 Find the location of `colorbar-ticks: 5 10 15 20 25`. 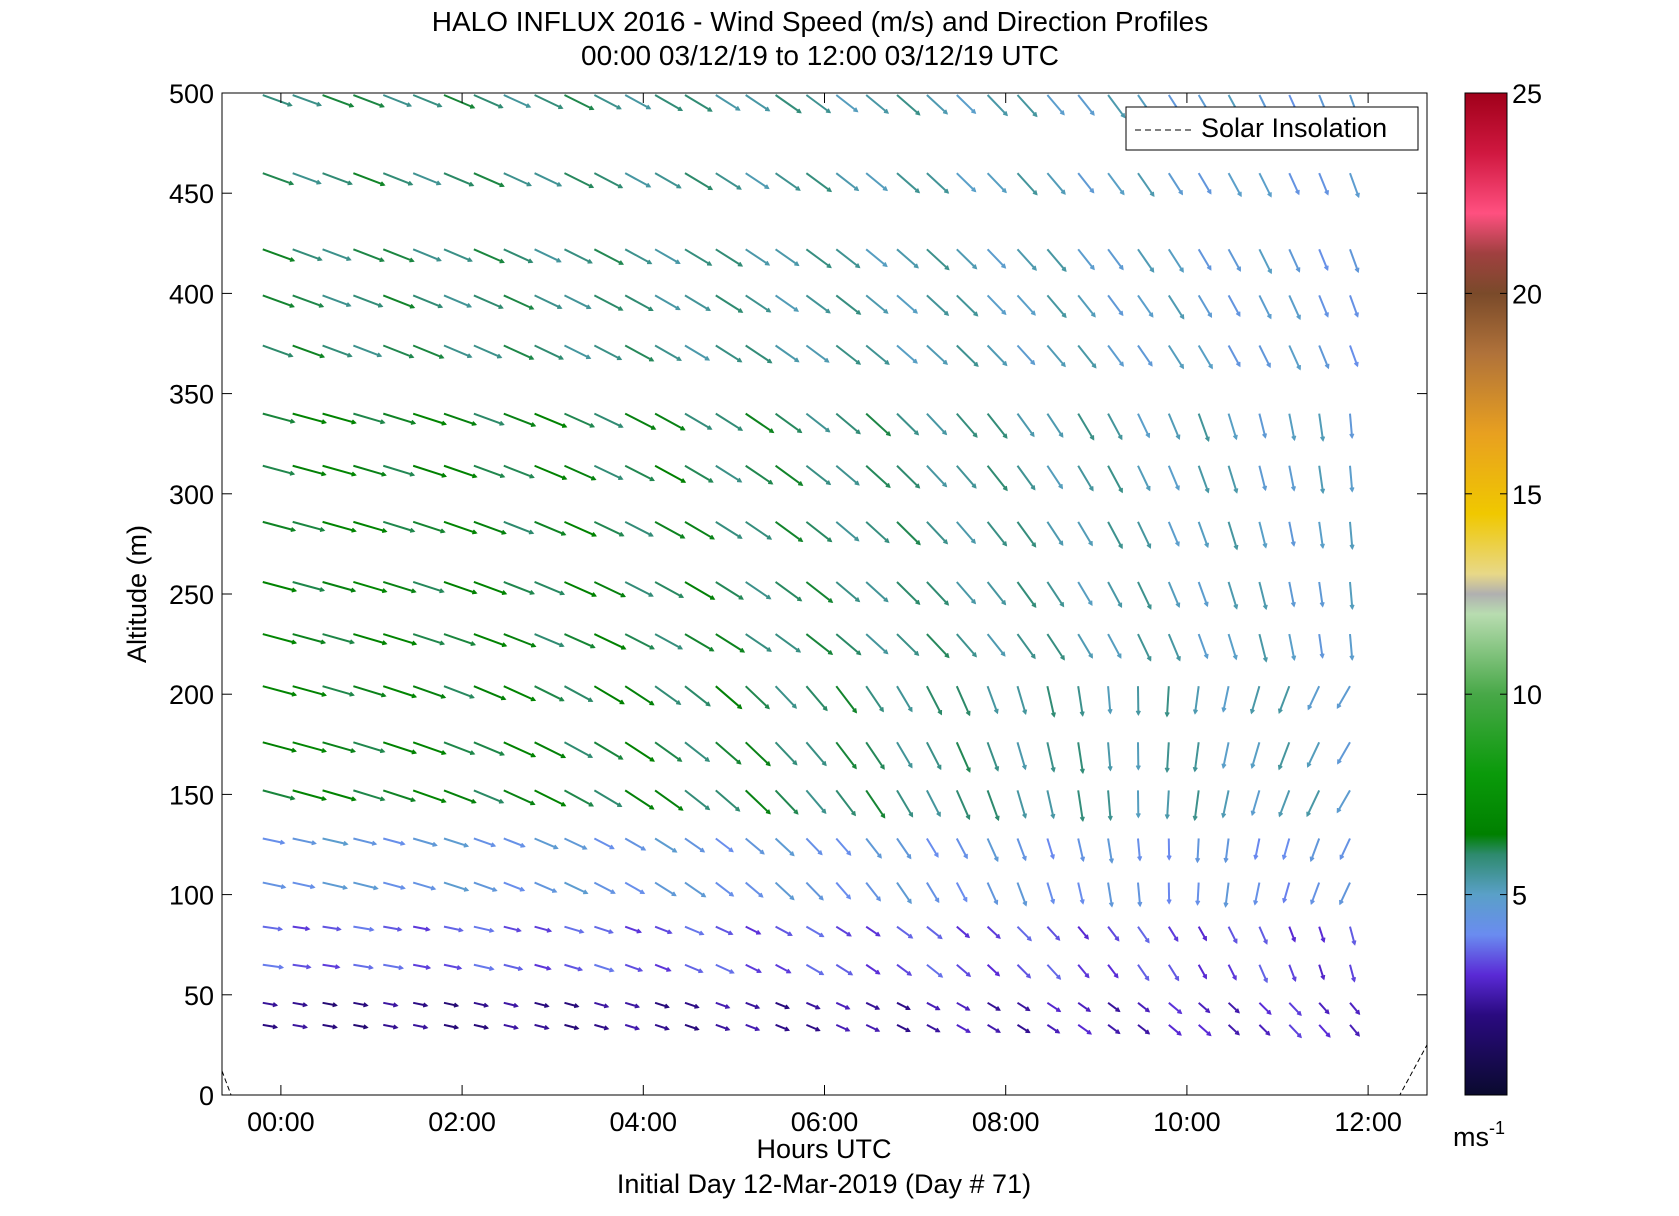

colorbar-ticks: 5 10 15 20 25 is located at coordinates (1503, 495).